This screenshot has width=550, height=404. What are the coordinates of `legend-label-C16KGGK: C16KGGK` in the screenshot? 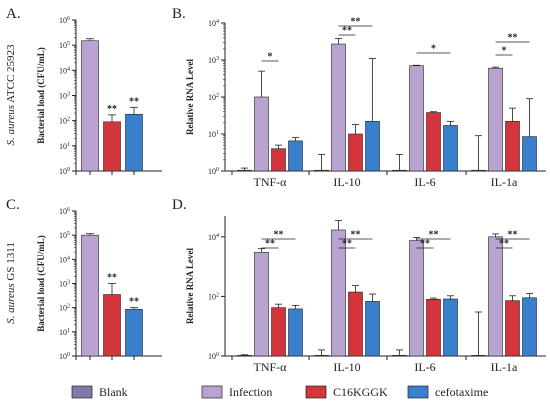 It's located at (360, 392).